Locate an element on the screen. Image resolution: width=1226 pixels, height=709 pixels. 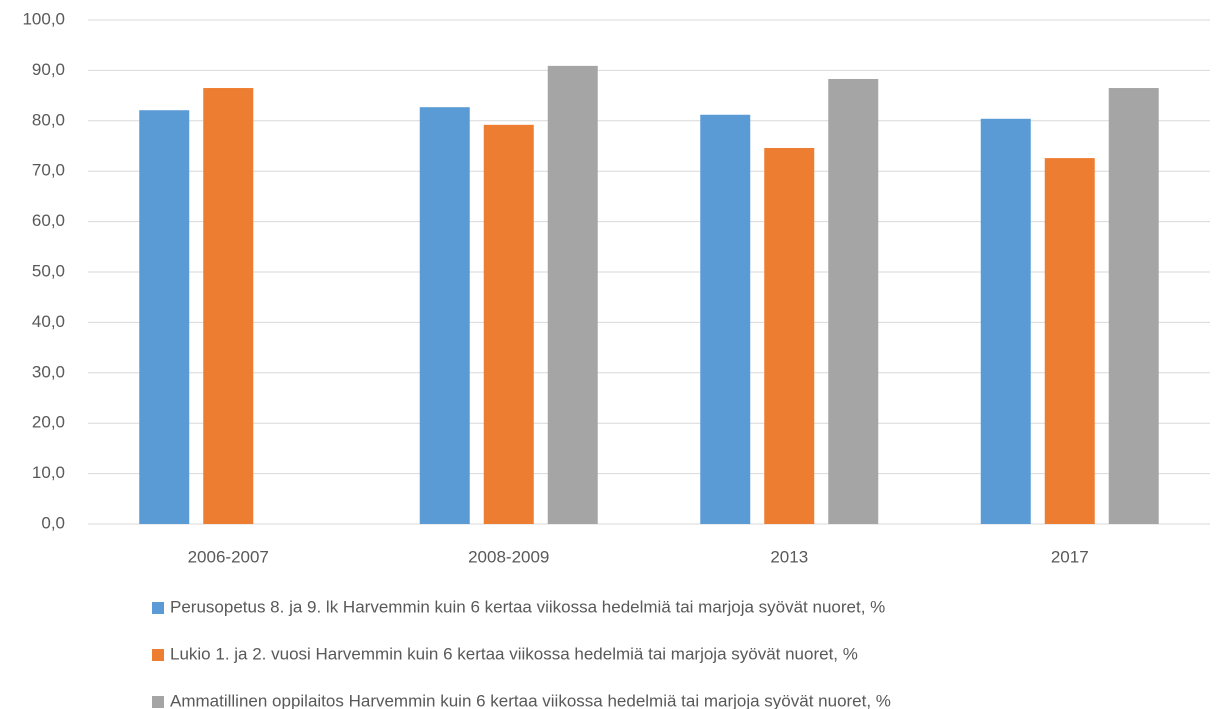
y-tick-label: 90,0 is located at coordinates (48, 69).